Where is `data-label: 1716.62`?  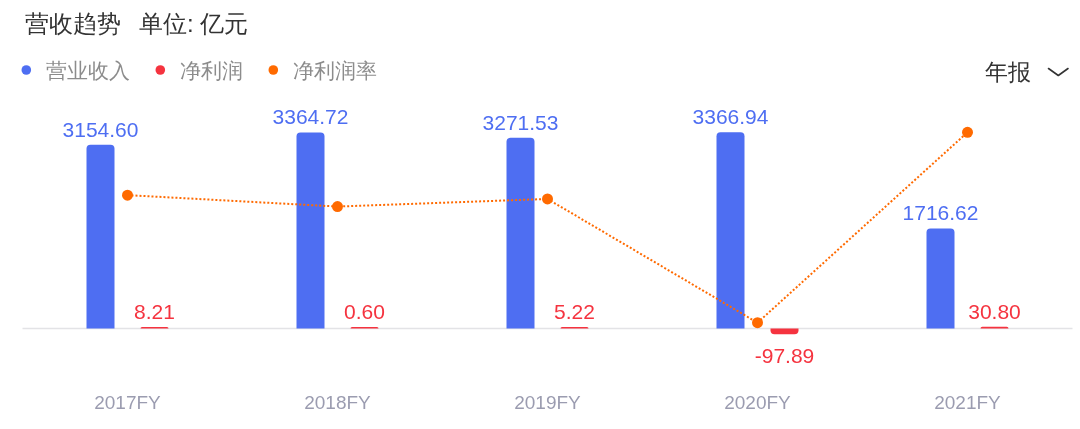
data-label: 1716.62 is located at coordinates (940, 213).